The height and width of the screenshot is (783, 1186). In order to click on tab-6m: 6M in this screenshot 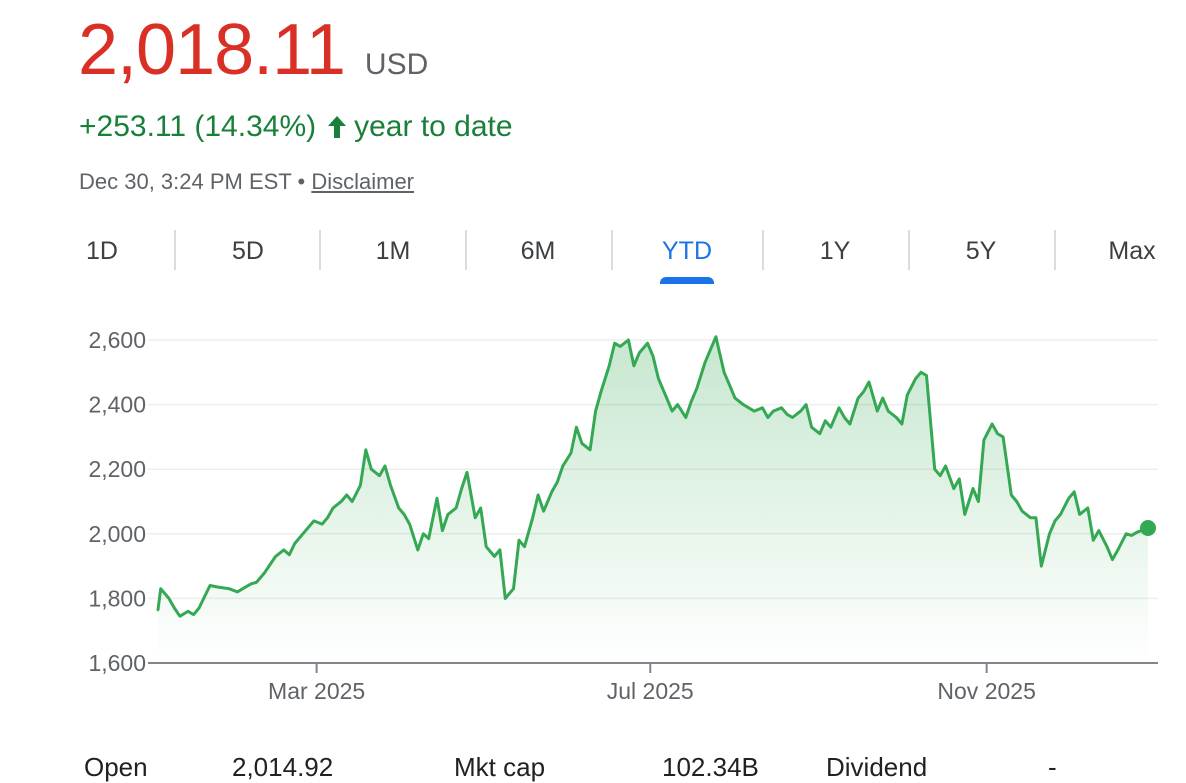, I will do `click(538, 251)`.